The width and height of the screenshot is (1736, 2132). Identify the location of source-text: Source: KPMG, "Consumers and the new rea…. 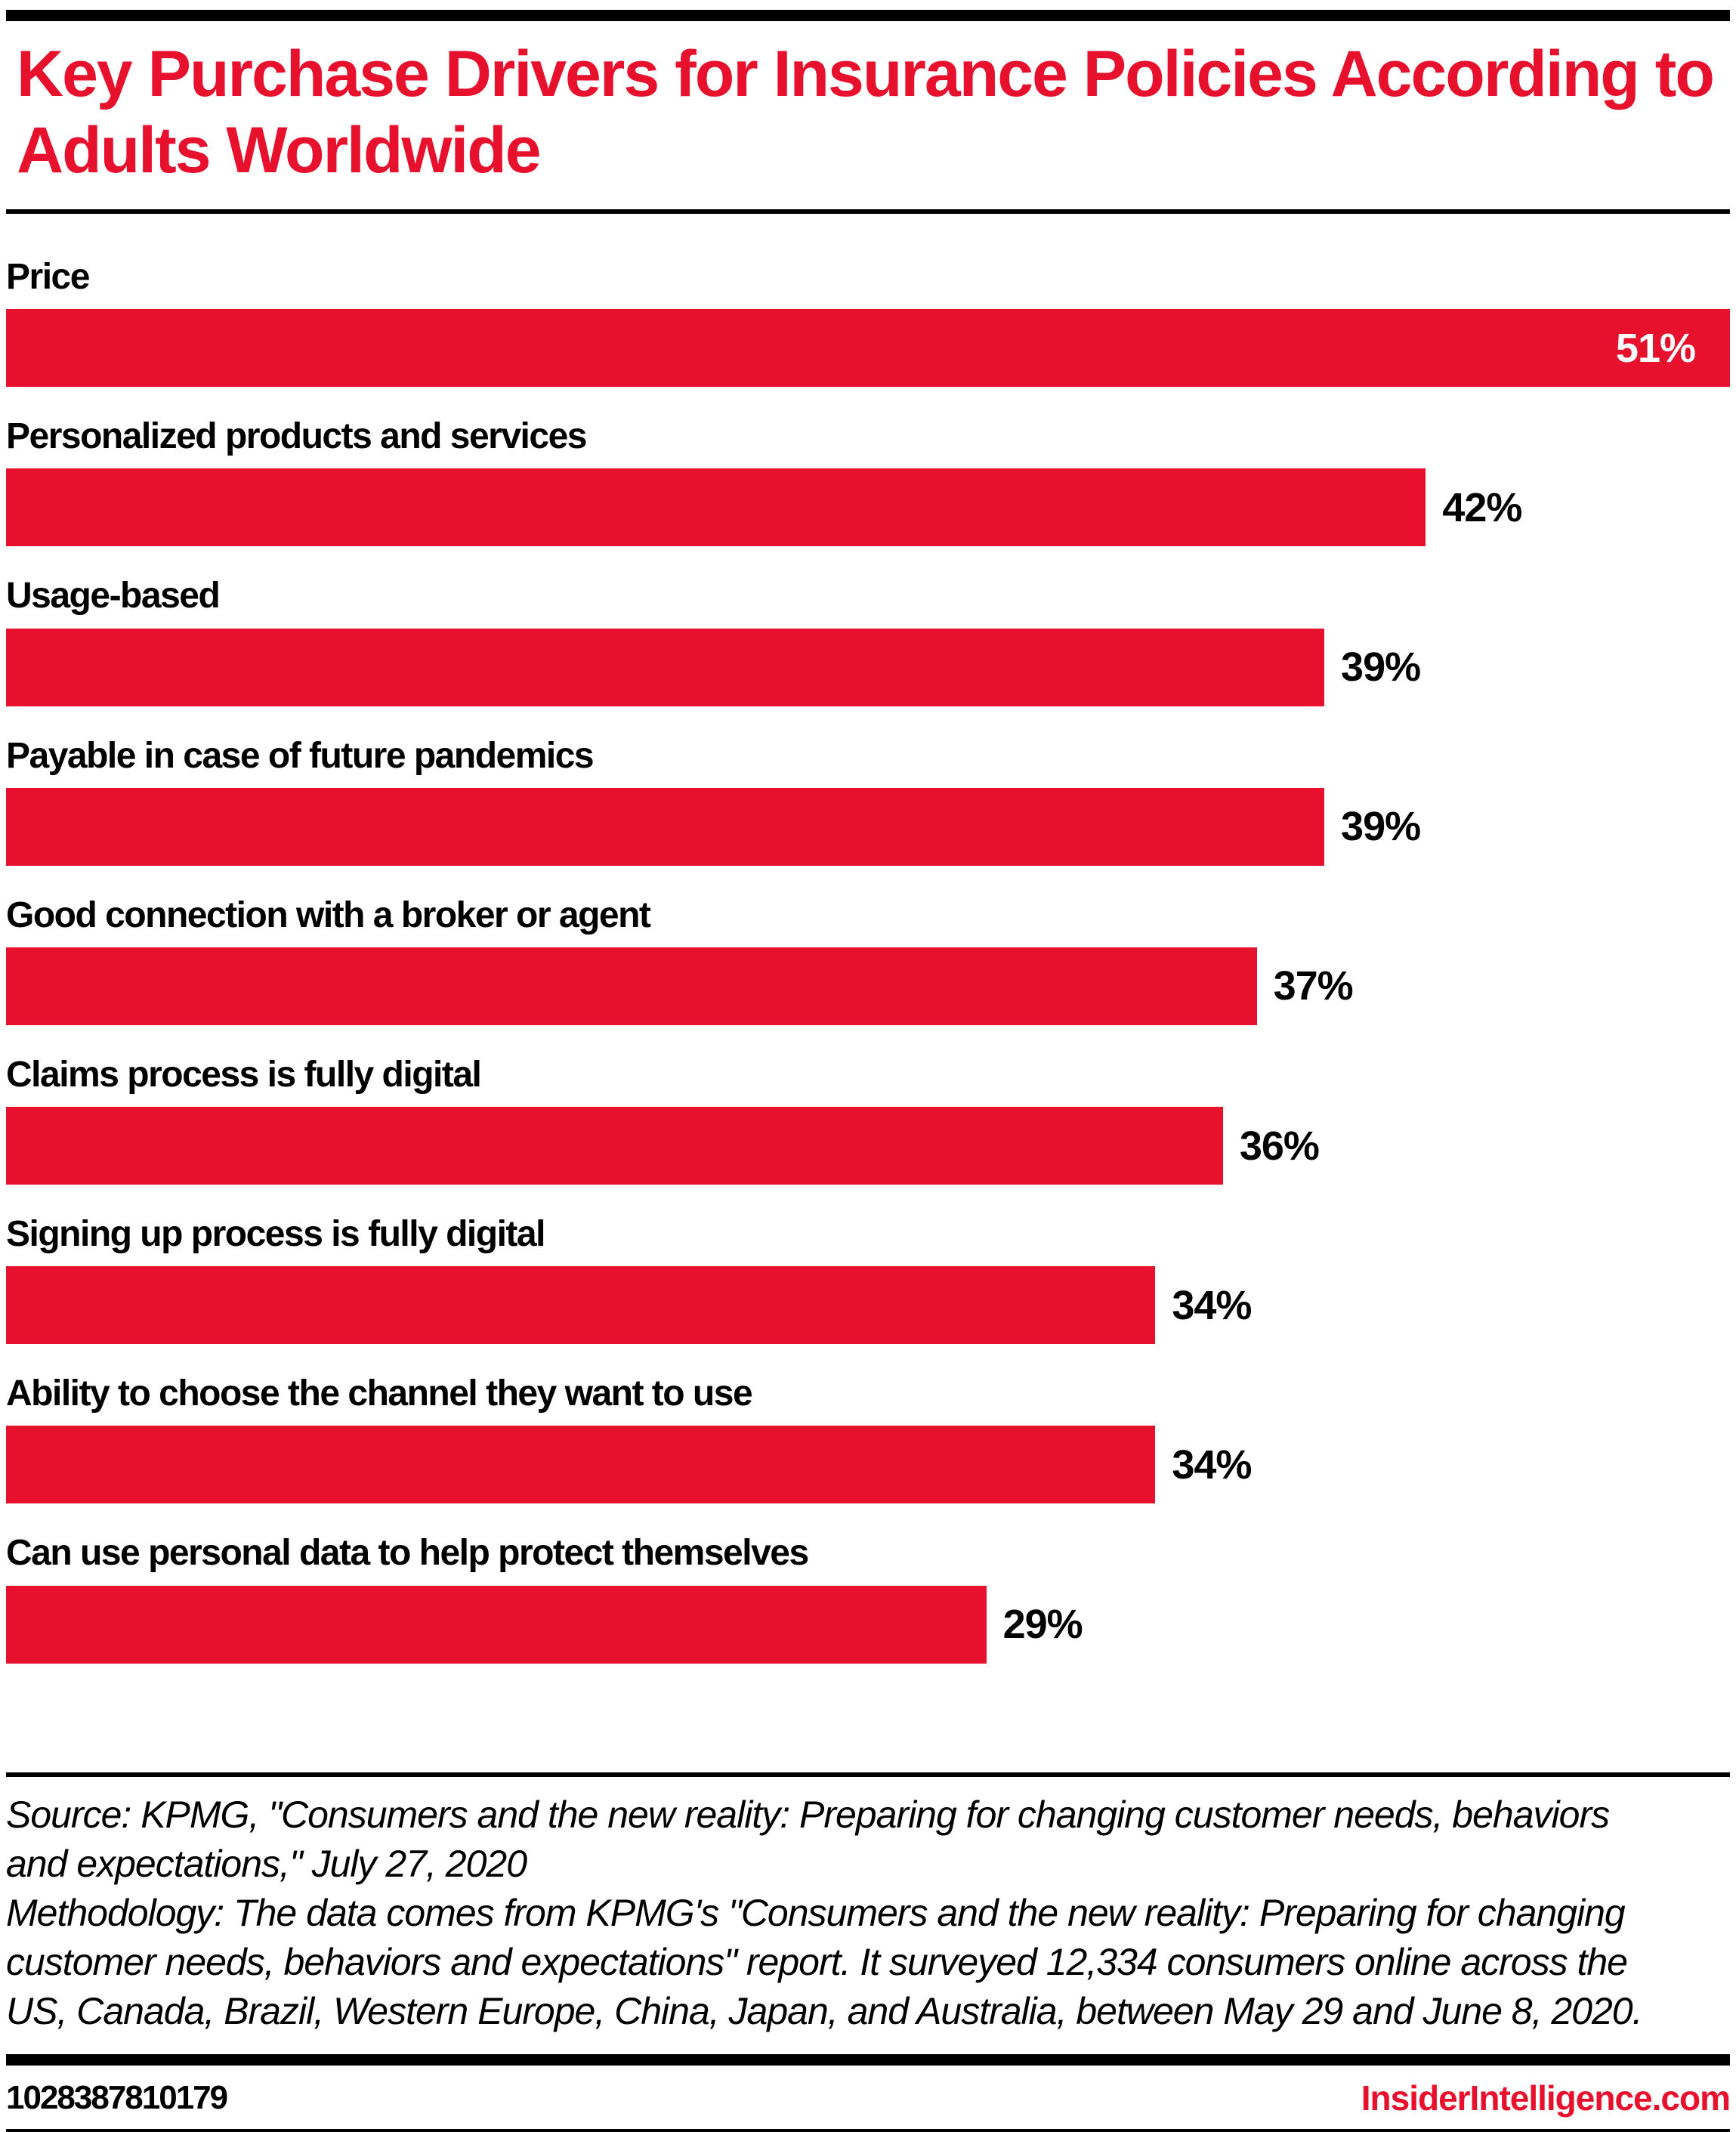
(808, 1839).